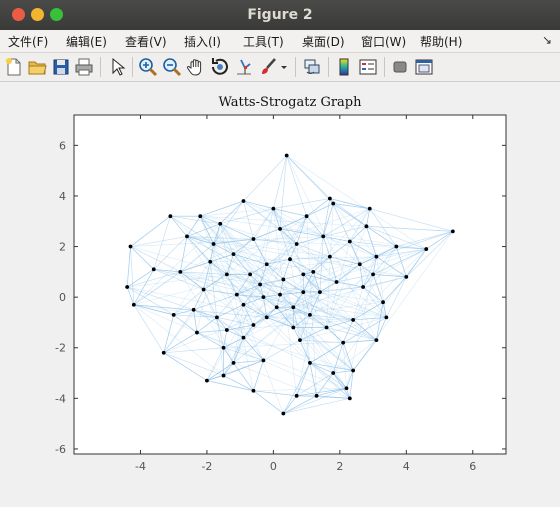 This screenshot has height=507, width=560. What do you see at coordinates (202, 42) in the screenshot?
I see `menu-insert: 插入(I)` at bounding box center [202, 42].